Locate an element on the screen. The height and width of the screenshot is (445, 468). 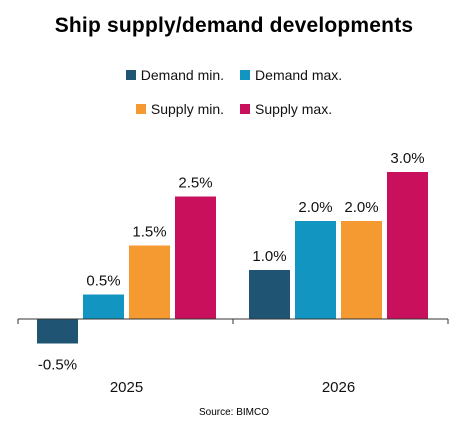
data-label-demand-min-2025: -0.5% is located at coordinates (57, 365).